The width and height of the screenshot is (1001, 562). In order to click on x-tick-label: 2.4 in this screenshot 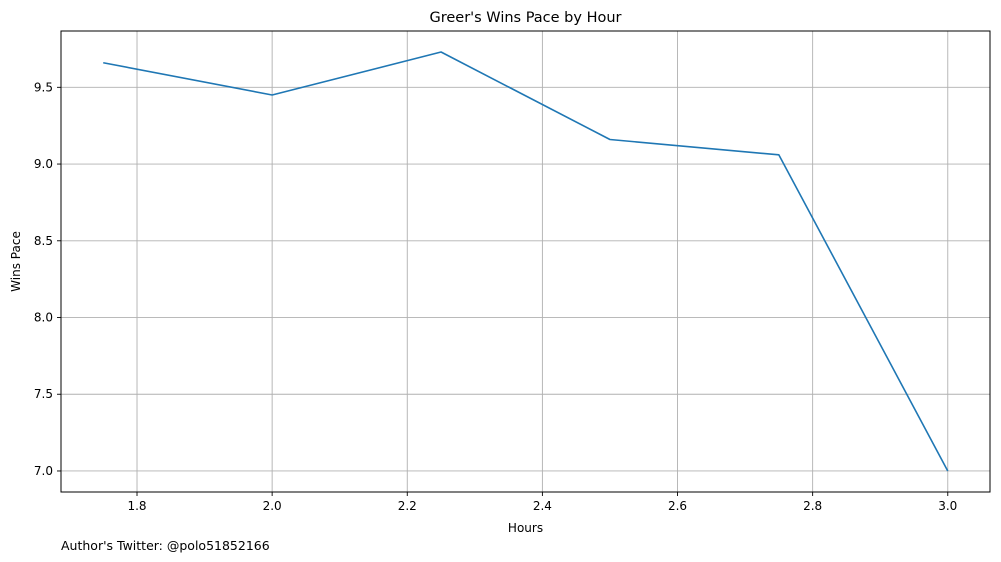, I will do `click(542, 506)`.